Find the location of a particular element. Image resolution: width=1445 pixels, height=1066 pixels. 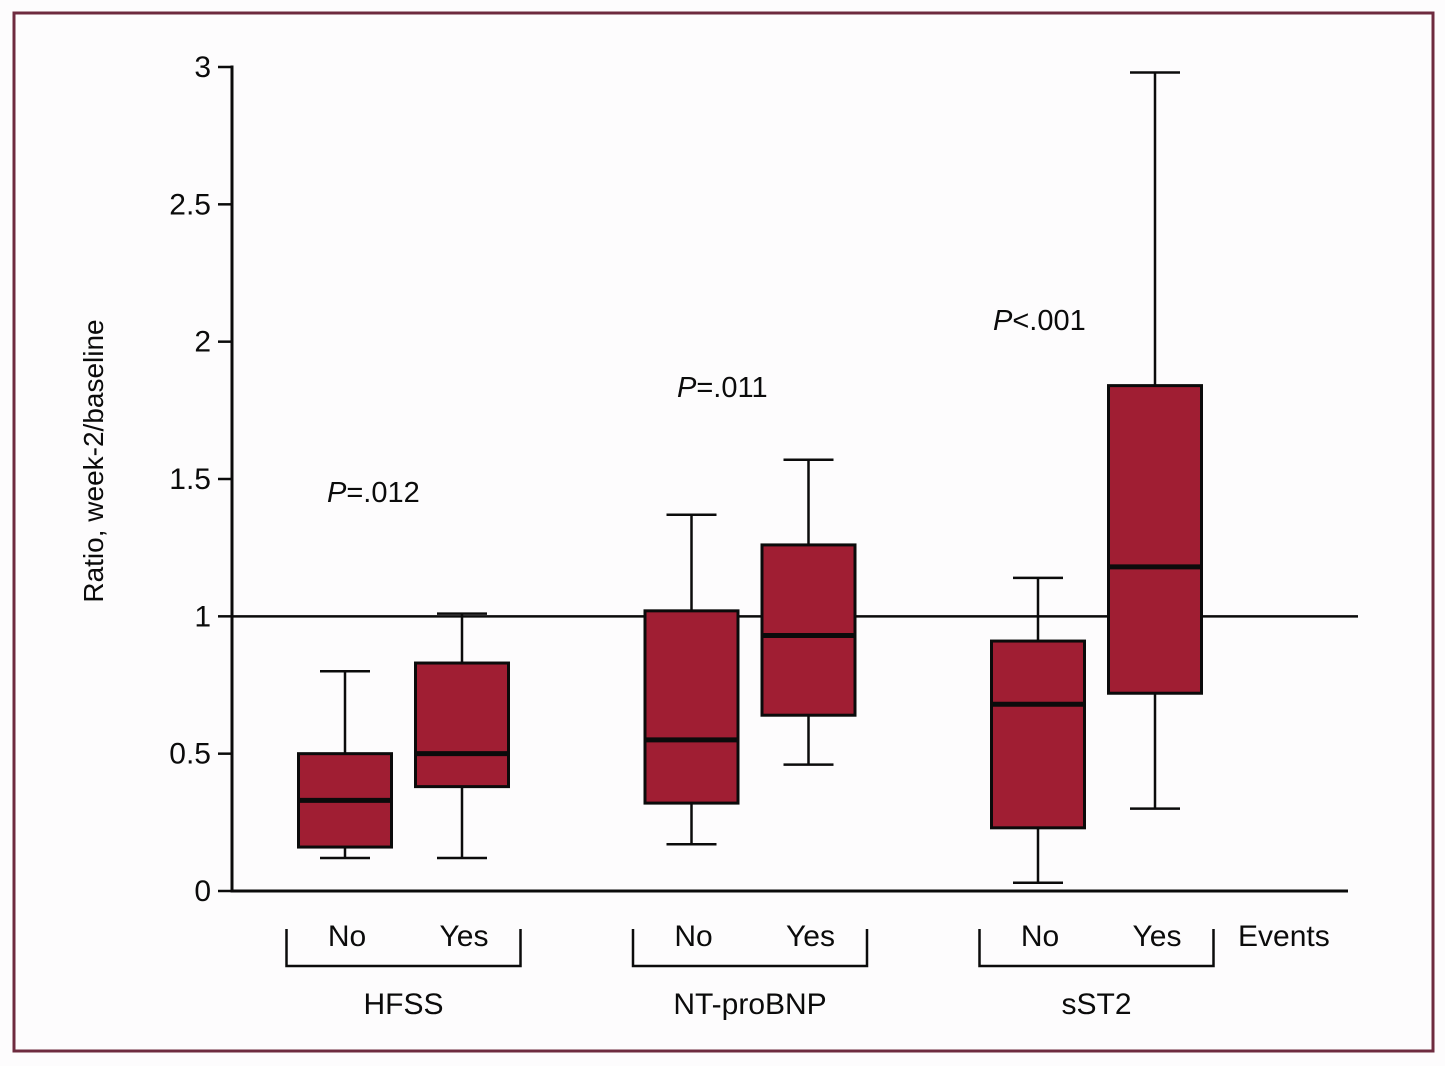

group-bracket-hfss is located at coordinates (403, 948).